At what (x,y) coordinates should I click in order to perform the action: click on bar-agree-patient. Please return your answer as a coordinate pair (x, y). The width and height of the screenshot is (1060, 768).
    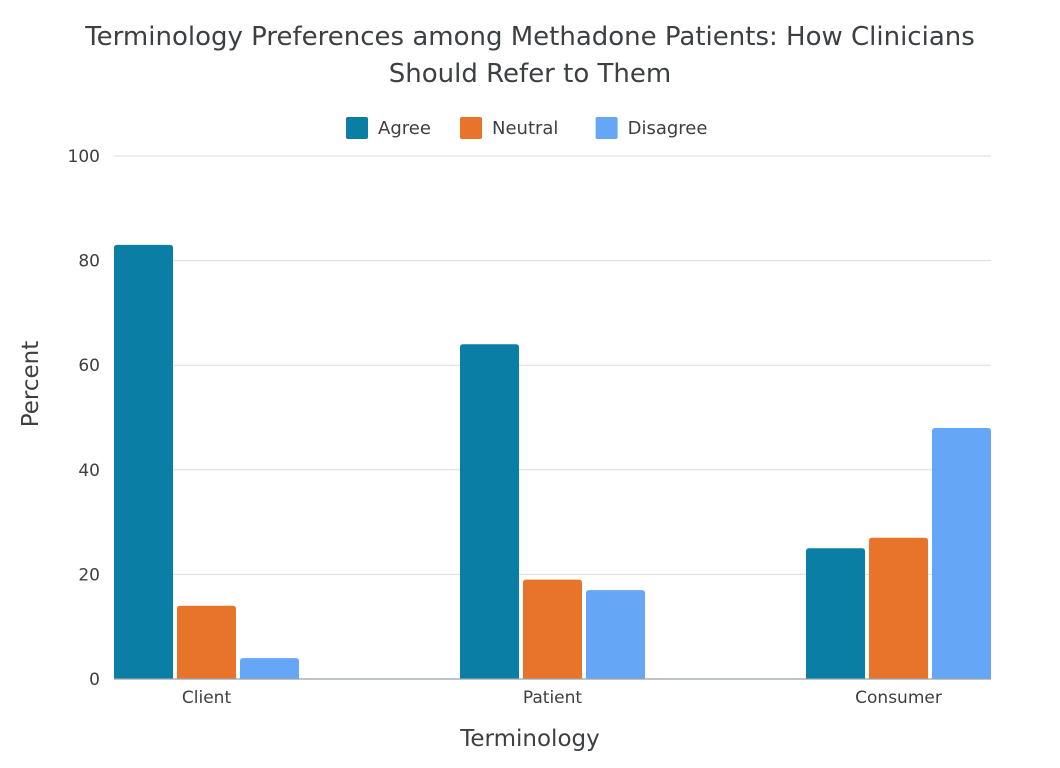
    Looking at the image, I should click on (489, 511).